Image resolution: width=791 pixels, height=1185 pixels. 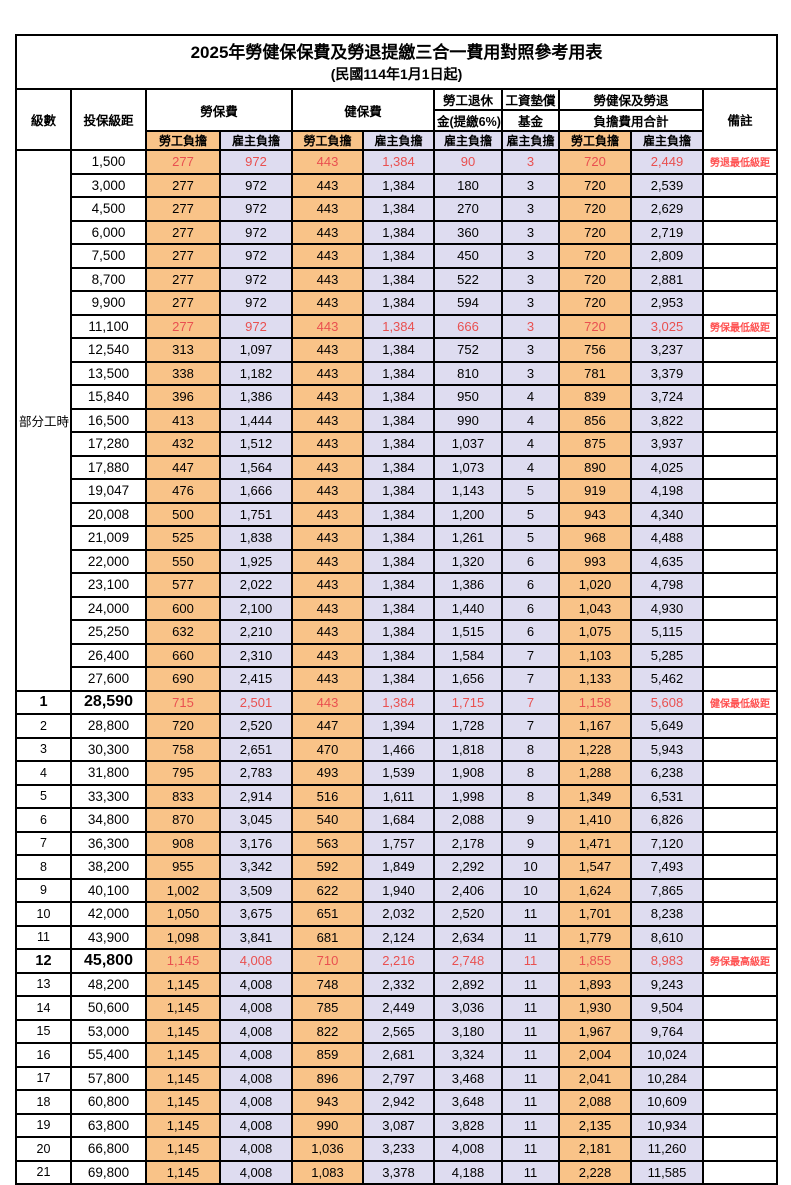 What do you see at coordinates (396, 140) in the screenshot?
I see `header-sub-row: 勞工負擔 雇主負擔 勞工負擔 雇主負擔 雇主負擔 雇主負擔 勞工負擔 雇主負擔` at bounding box center [396, 140].